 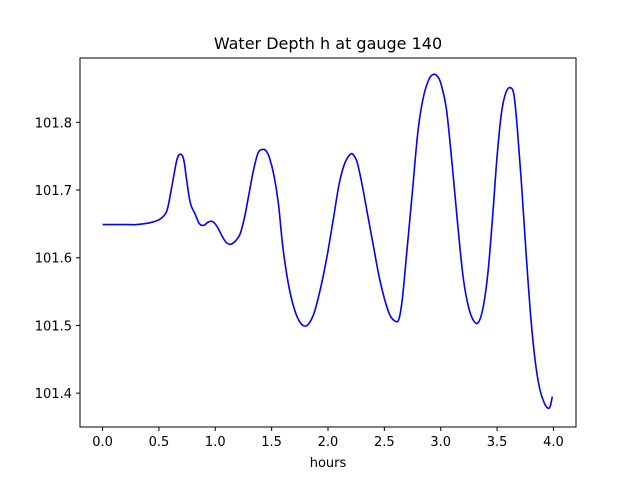 What do you see at coordinates (328, 43) in the screenshot?
I see `chart-title: Water Depth h at gauge 140` at bounding box center [328, 43].